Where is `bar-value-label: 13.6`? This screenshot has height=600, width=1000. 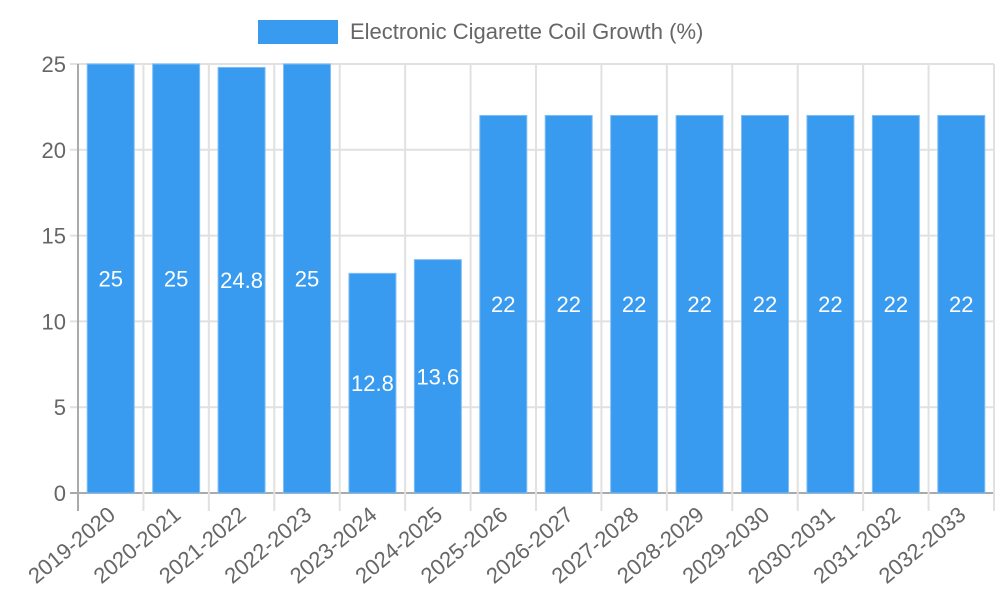 bar-value-label: 13.6 is located at coordinates (437, 376).